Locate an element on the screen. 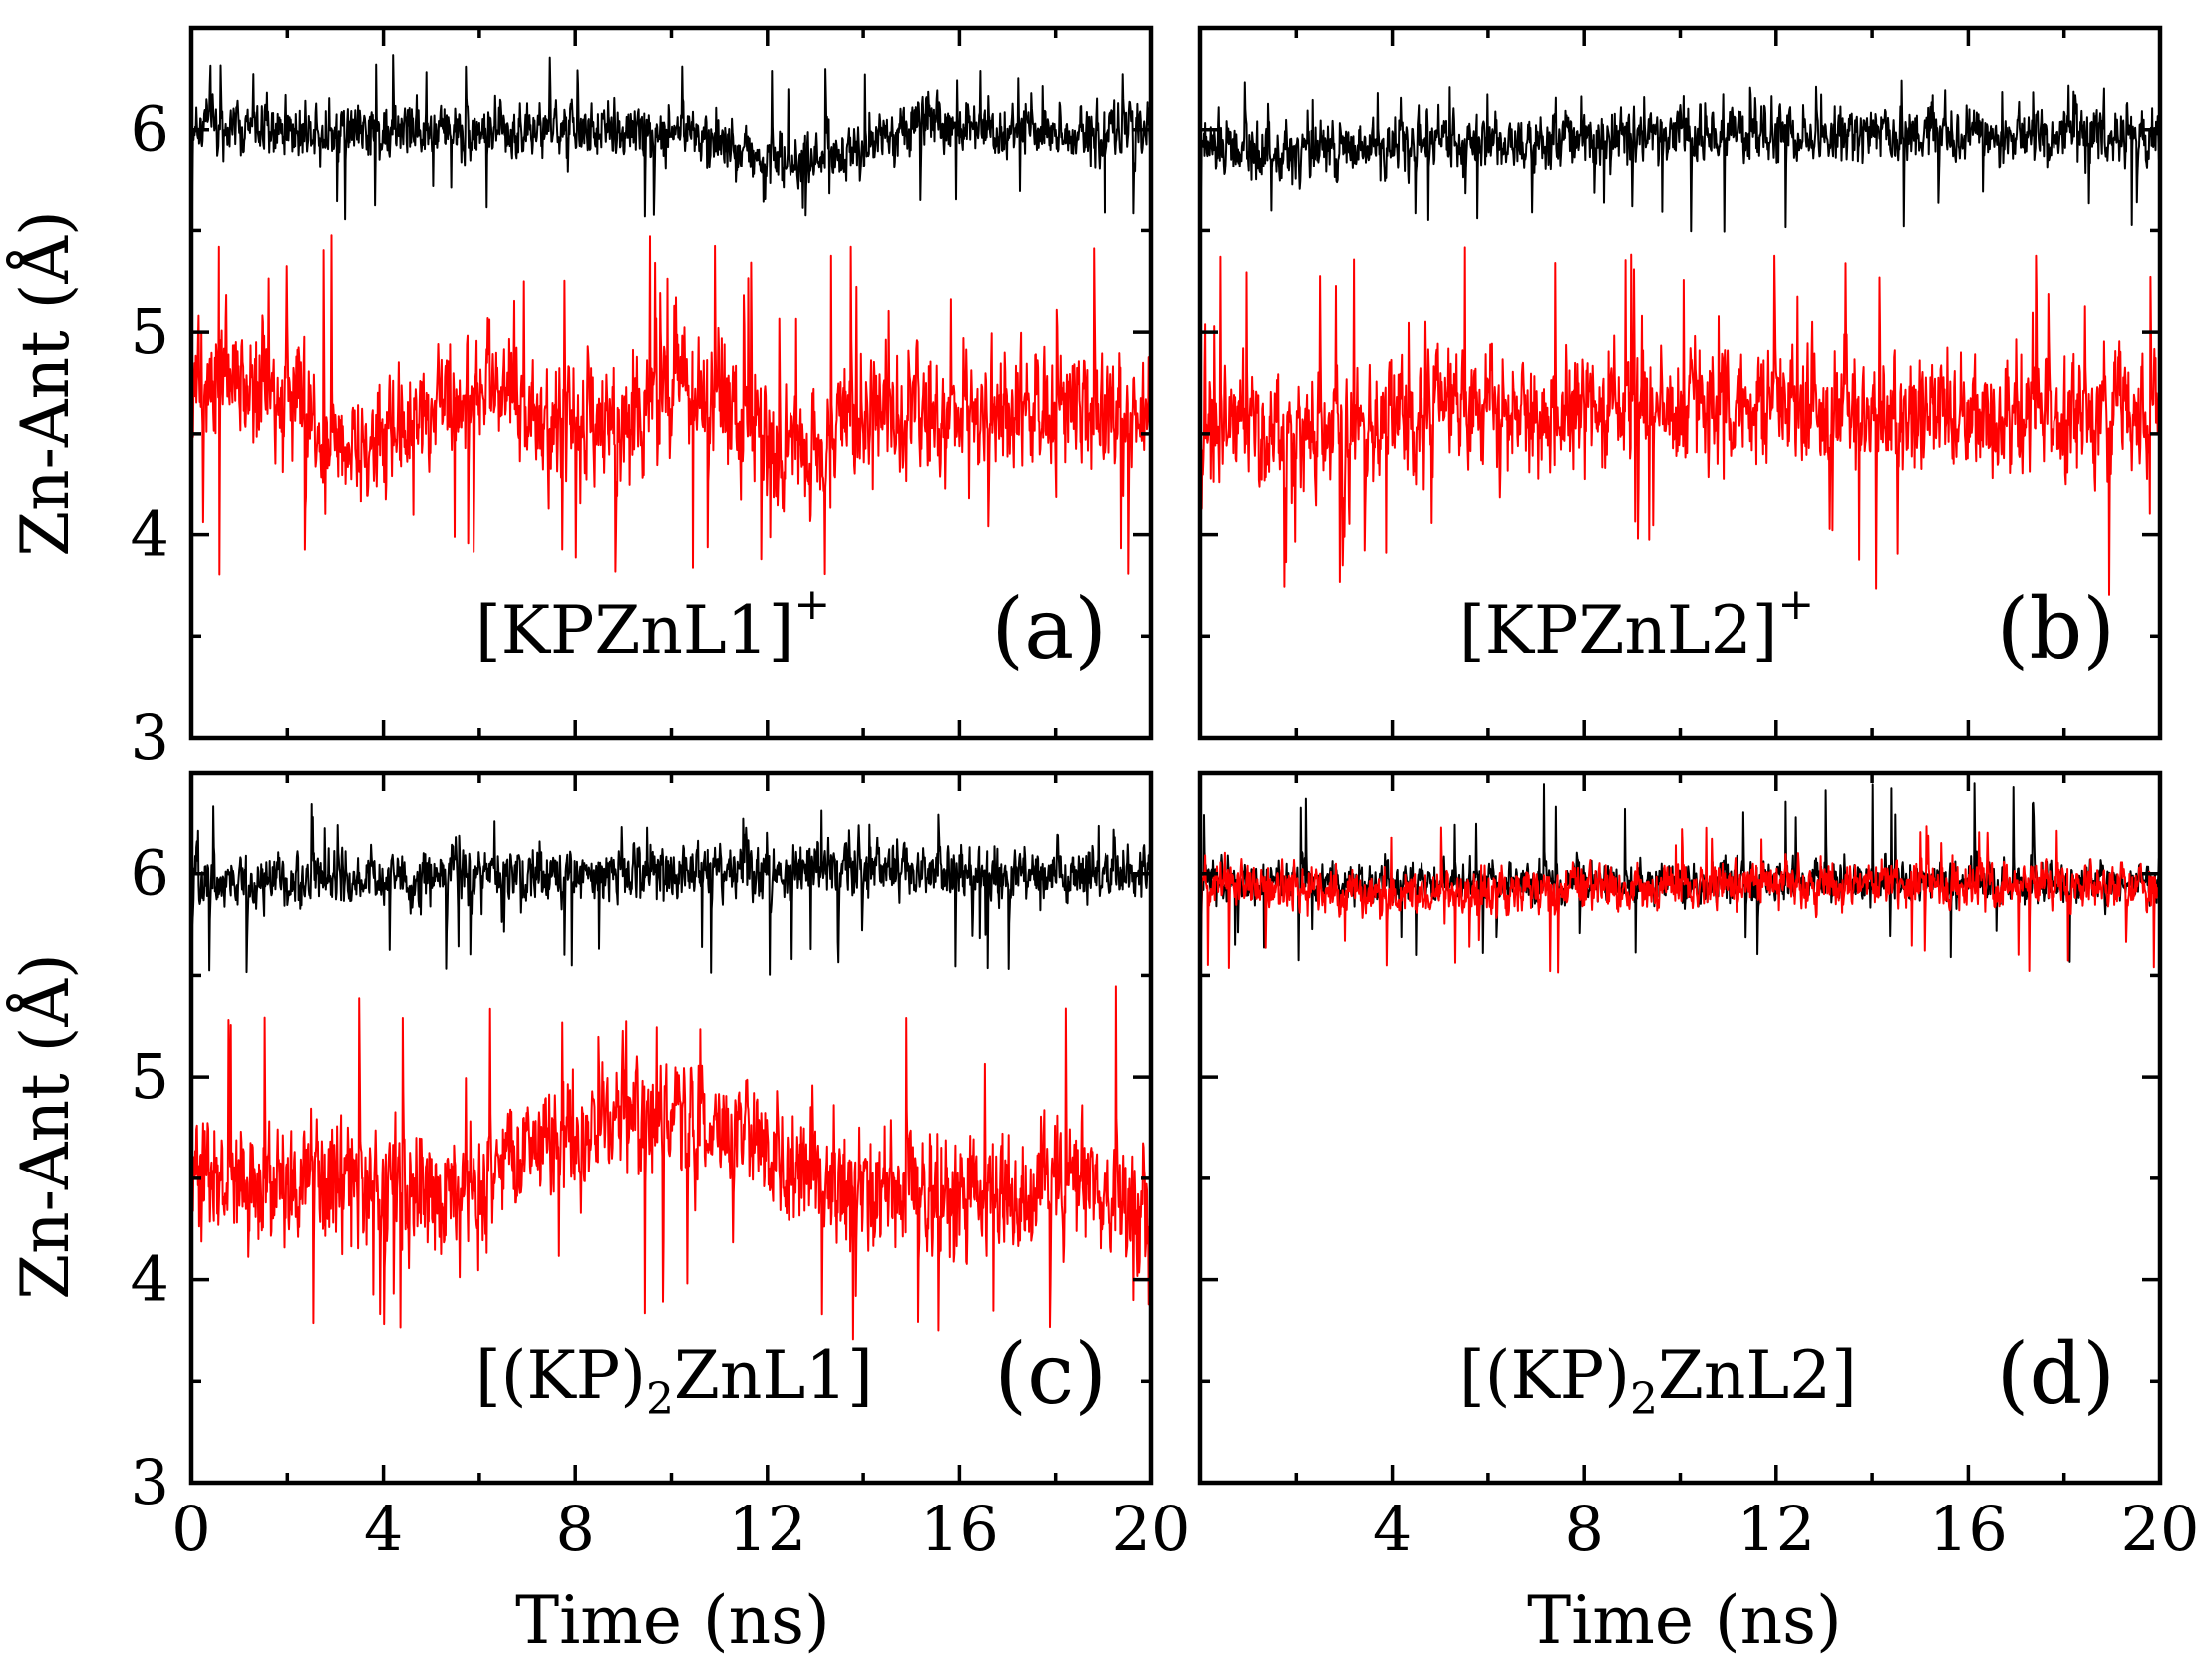 The width and height of the screenshot is (2212, 1674). panel-d-xtick-label: 4 is located at coordinates (1392, 1529).